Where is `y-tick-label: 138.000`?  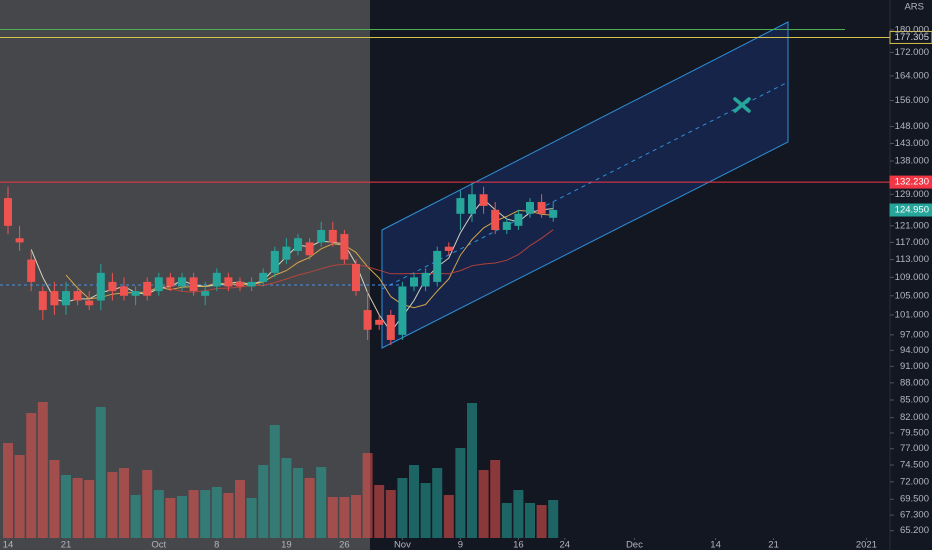 y-tick-label: 138.000 is located at coordinates (912, 161).